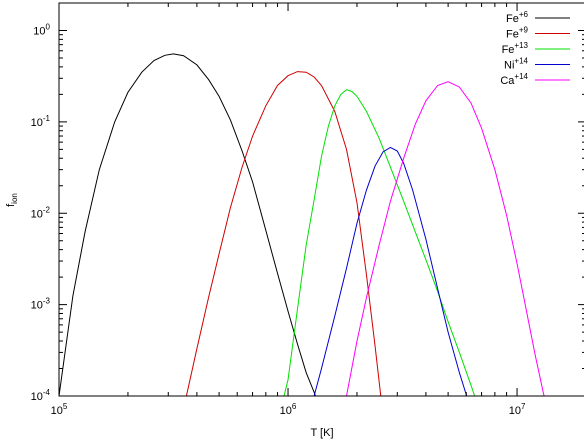  Describe the element at coordinates (41, 395) in the screenshot. I see `y-tick-label: 10⁻⁴` at that location.